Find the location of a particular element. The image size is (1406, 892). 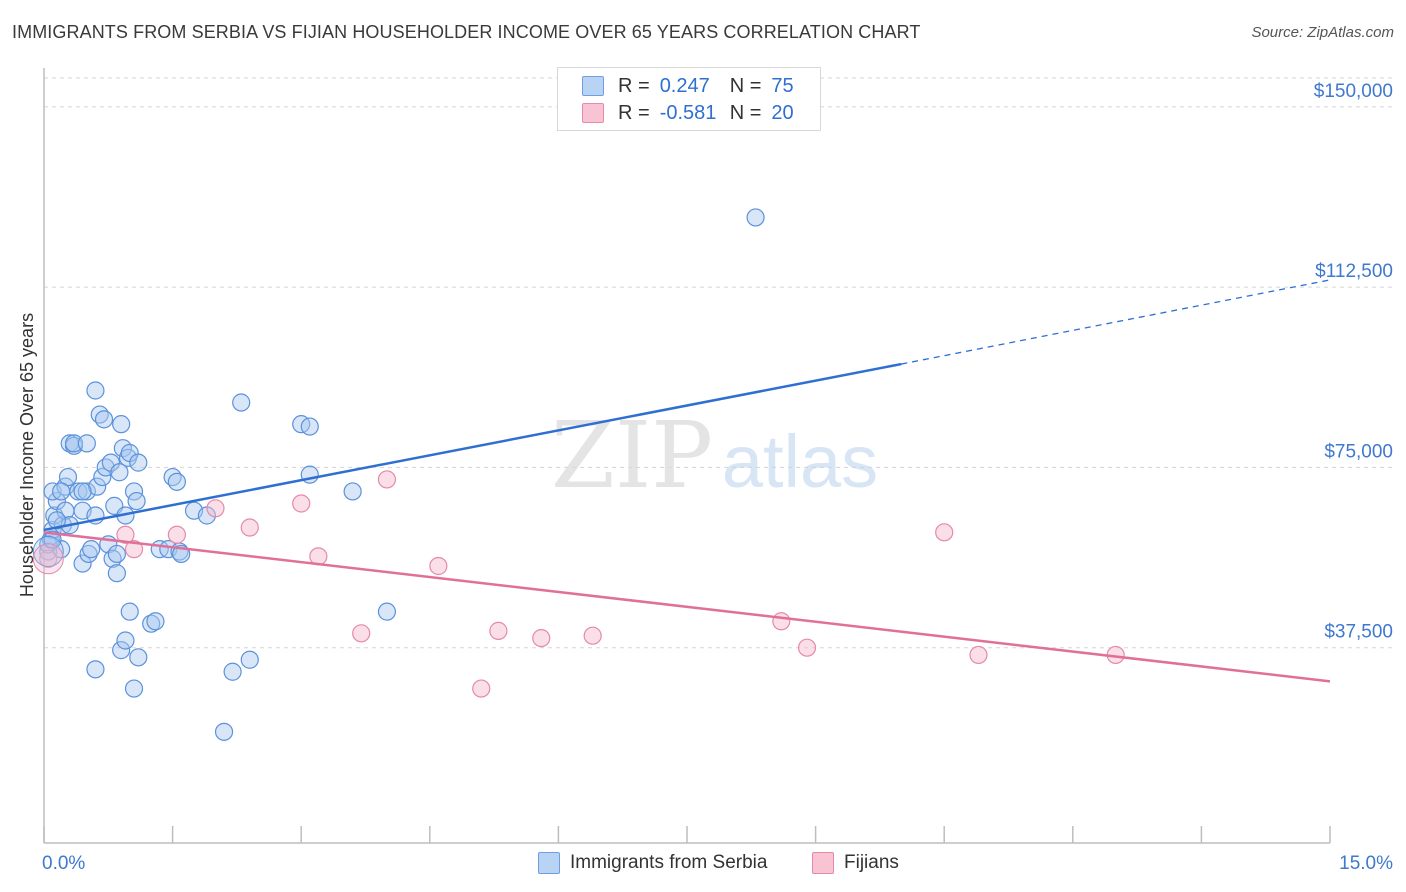

y-tick-label: $75,000 is located at coordinates (1358, 451).